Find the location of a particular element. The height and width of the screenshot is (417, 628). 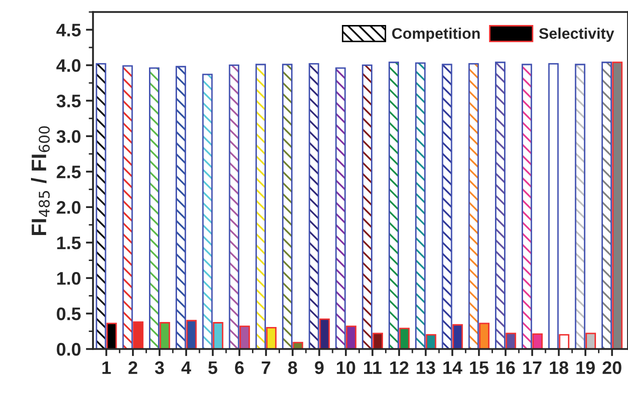

x-tick-label: 17 is located at coordinates (532, 367).